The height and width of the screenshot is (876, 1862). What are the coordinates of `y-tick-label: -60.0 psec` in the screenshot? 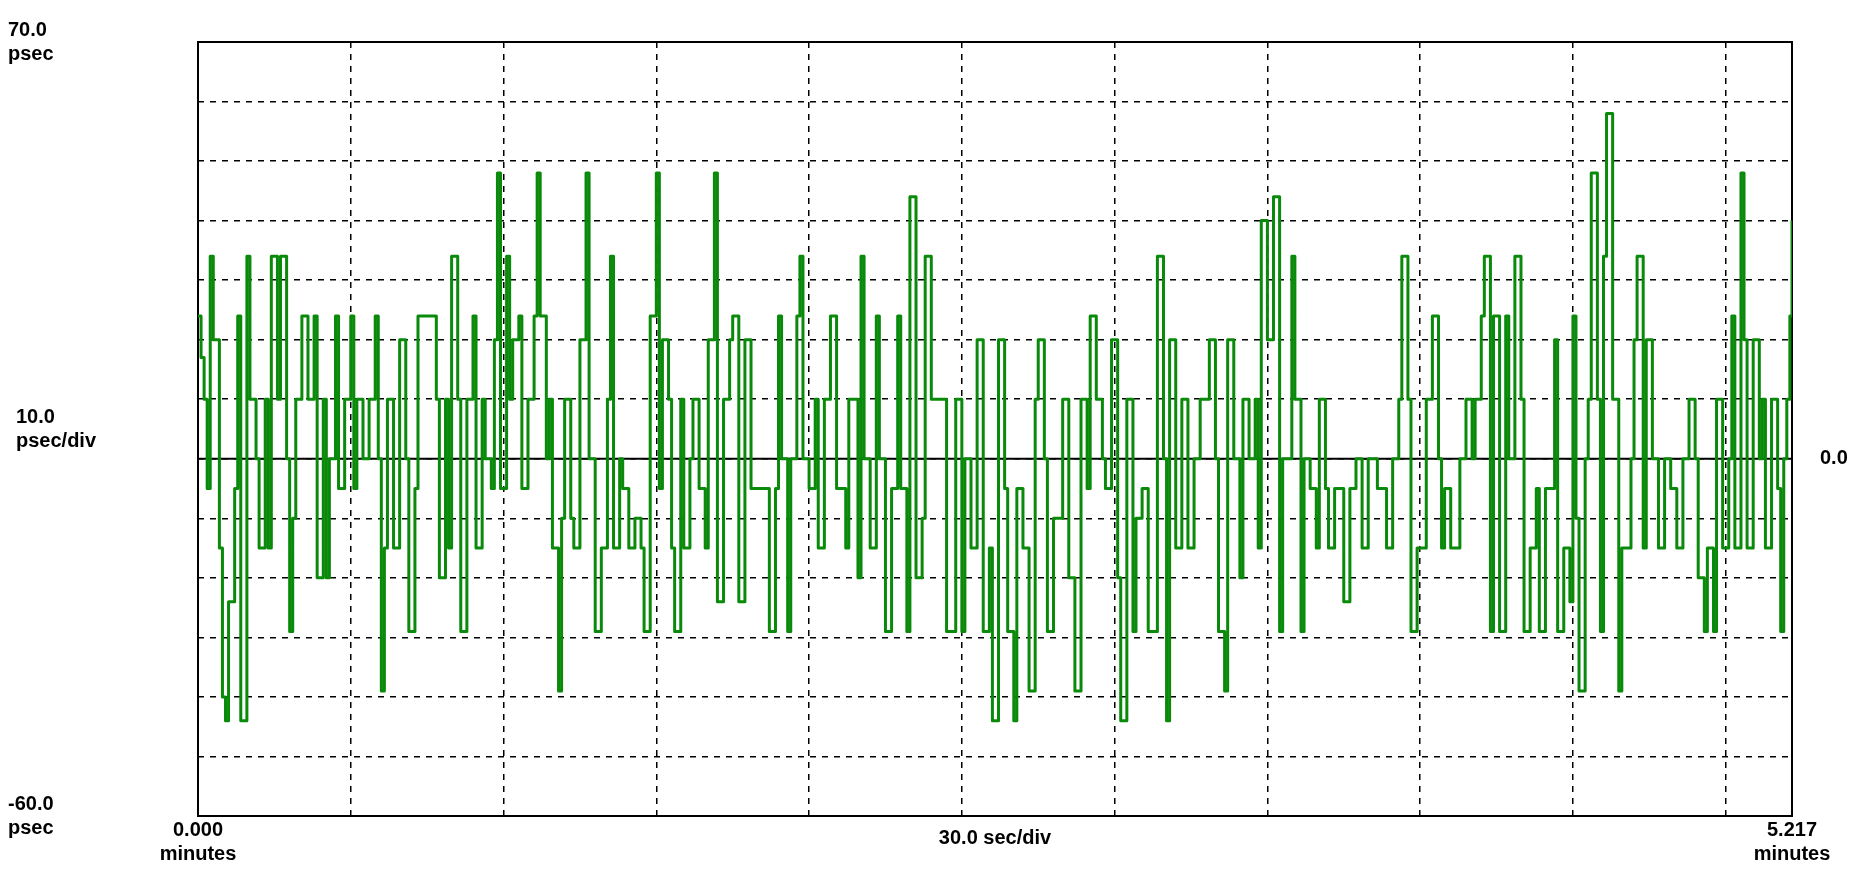 It's located at (31, 814).